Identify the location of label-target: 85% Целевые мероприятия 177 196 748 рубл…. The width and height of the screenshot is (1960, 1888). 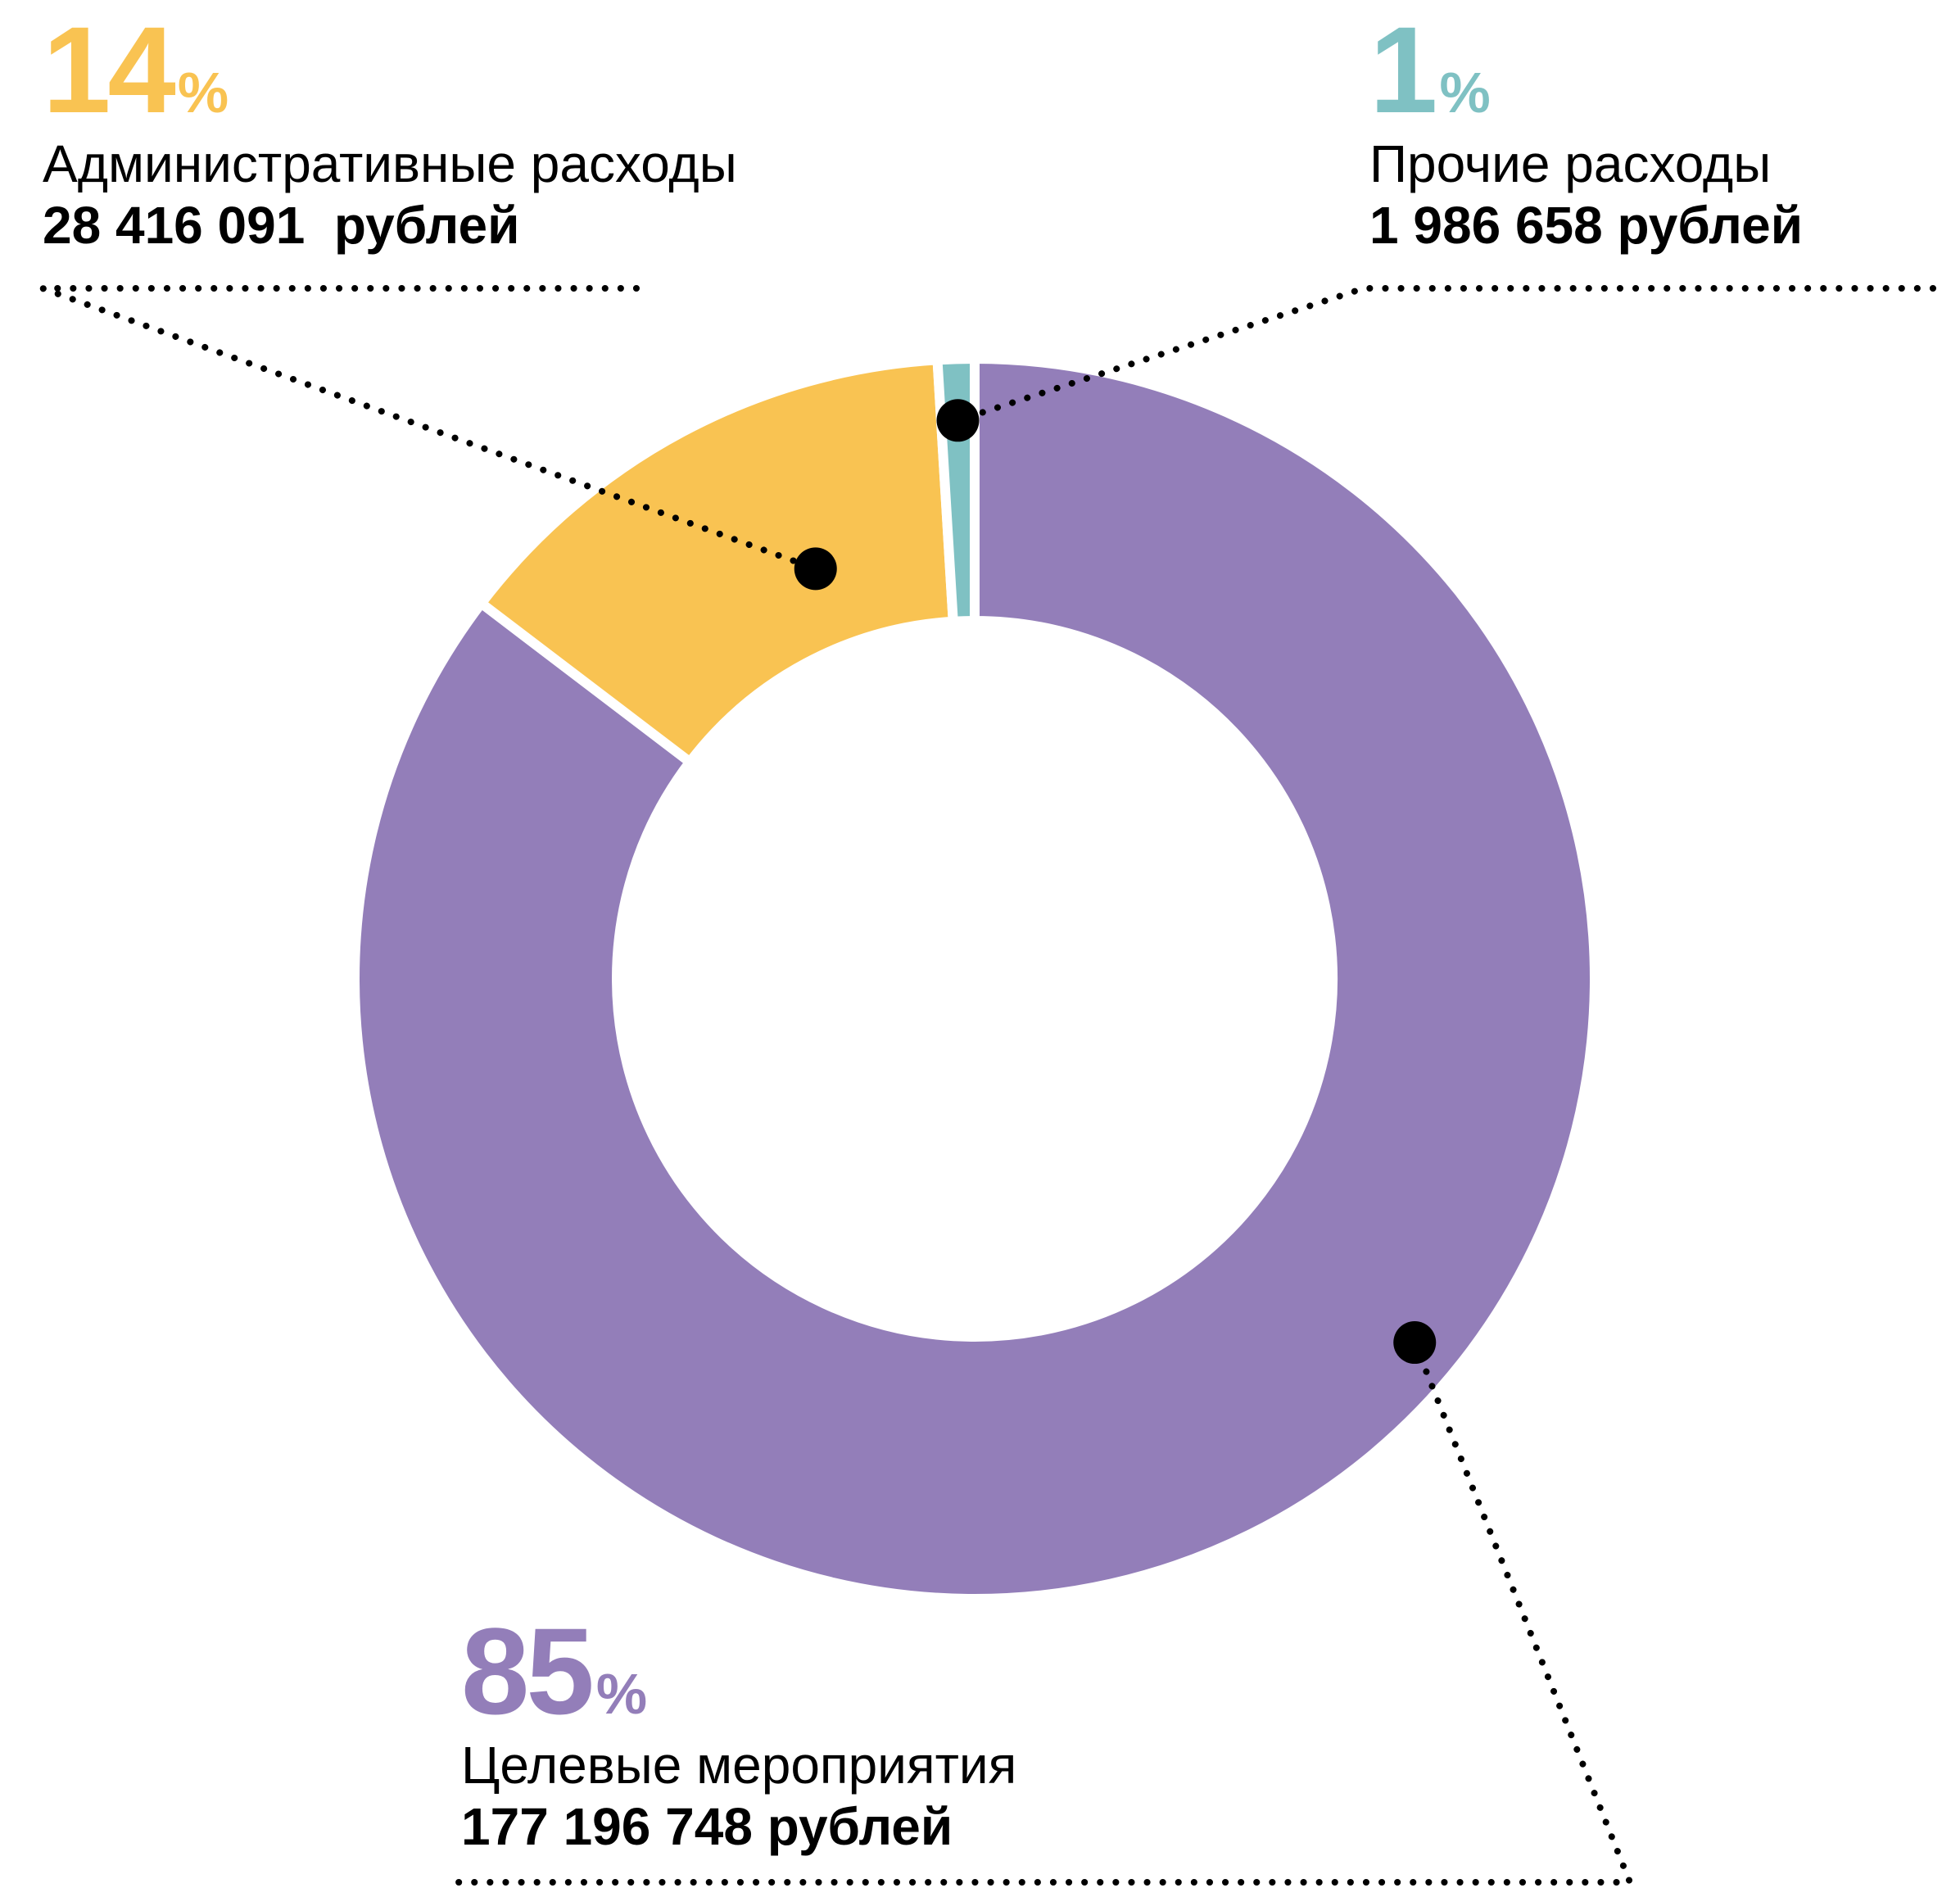
(738, 1733).